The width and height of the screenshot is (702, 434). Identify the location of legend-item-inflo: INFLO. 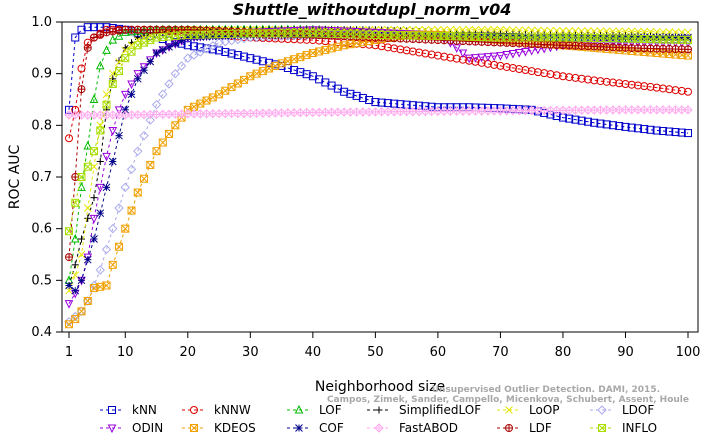
(623, 427).